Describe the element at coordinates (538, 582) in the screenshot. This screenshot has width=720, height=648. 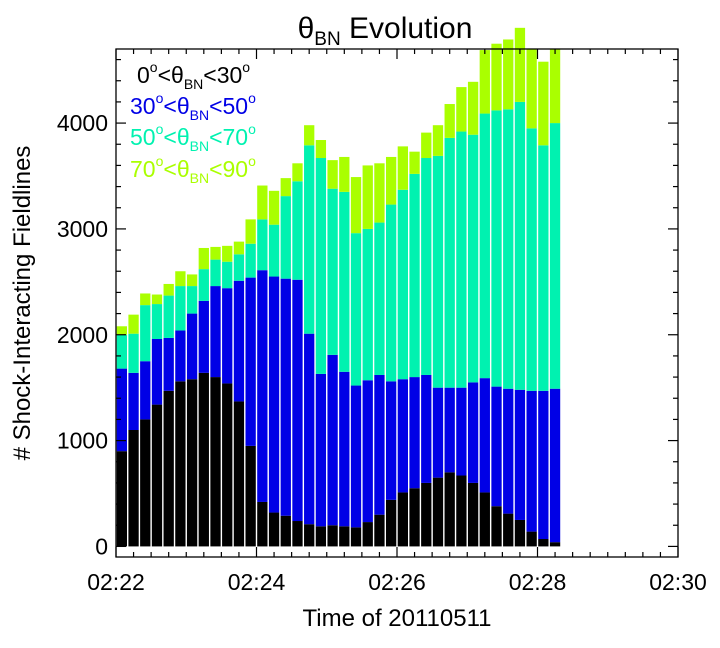
I see `x-tick-label: 02:28` at that location.